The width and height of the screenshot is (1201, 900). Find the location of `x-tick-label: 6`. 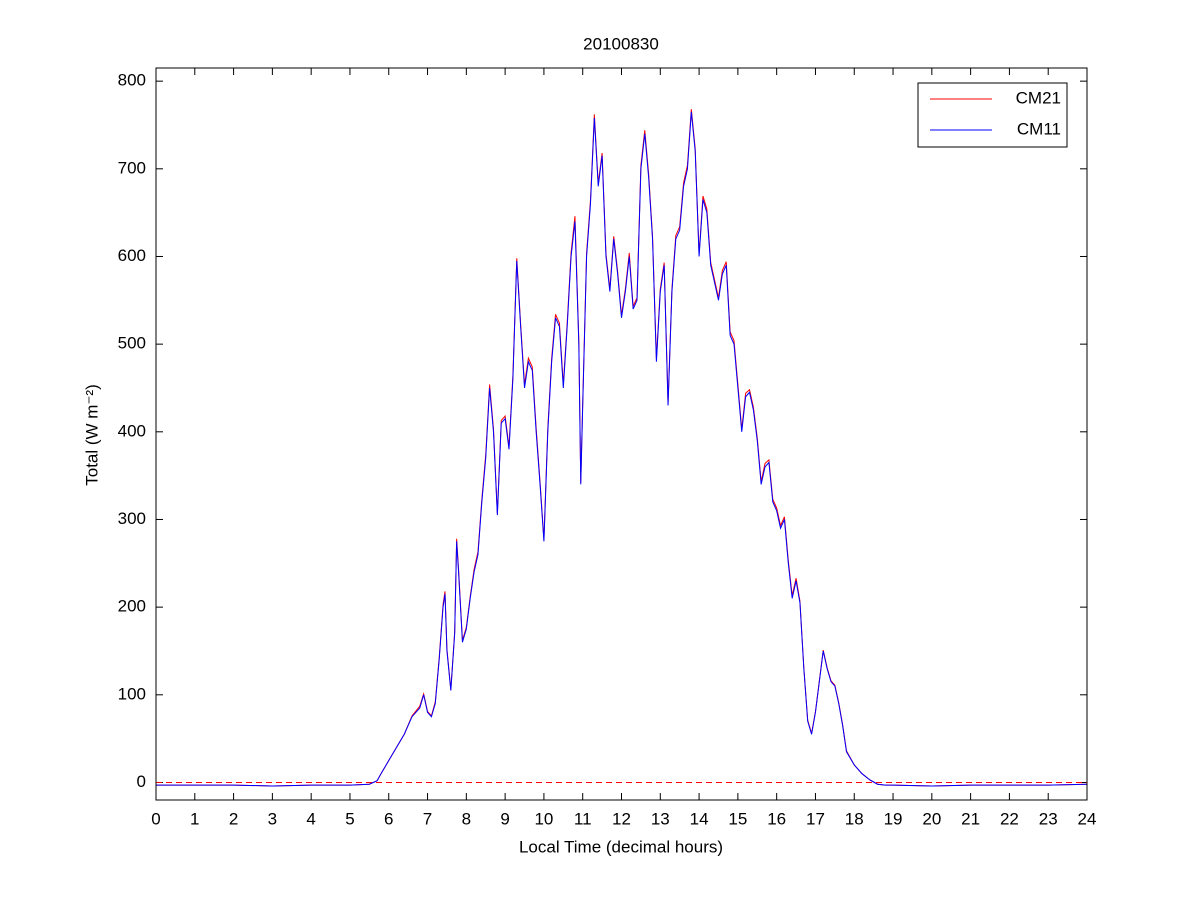

x-tick-label: 6 is located at coordinates (388, 818).